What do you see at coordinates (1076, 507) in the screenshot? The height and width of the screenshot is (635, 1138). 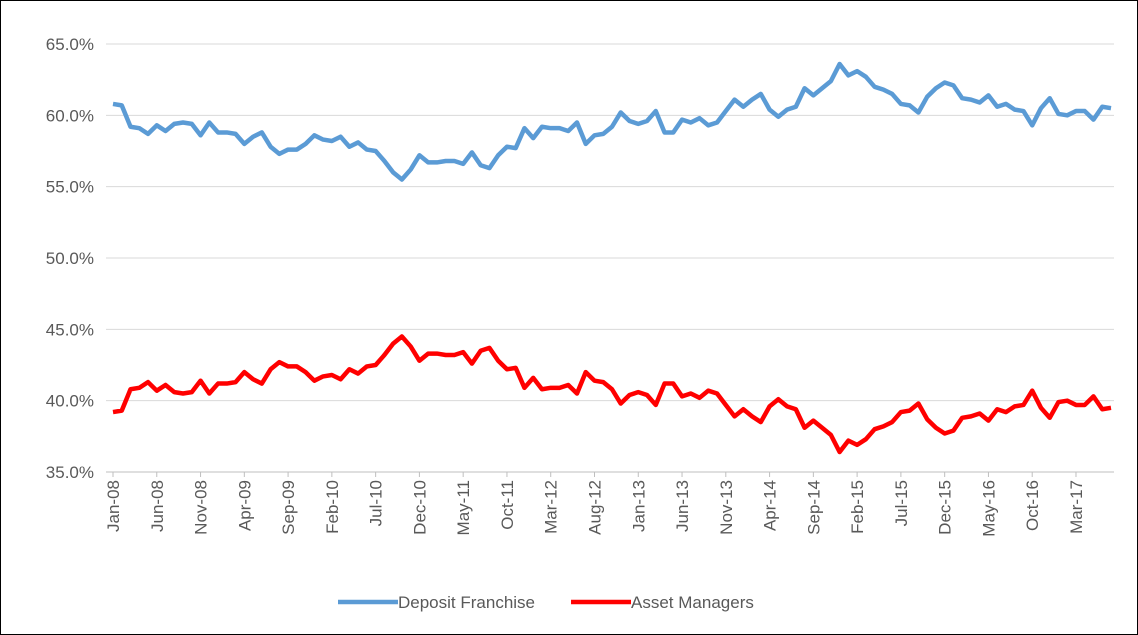 I see `x-tick-label: Mar-17` at bounding box center [1076, 507].